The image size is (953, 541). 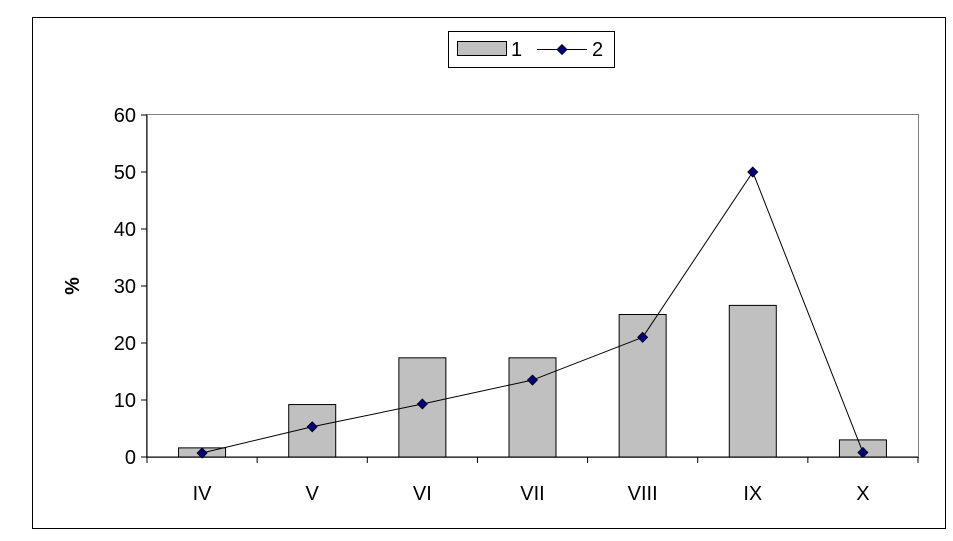 What do you see at coordinates (125, 116) in the screenshot?
I see `y-tick-label: 60` at bounding box center [125, 116].